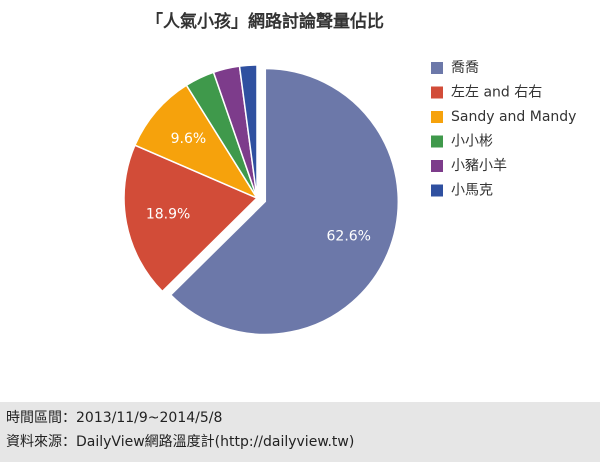 The height and width of the screenshot is (462, 600). I want to click on legend-label: 左左 and 右右, so click(496, 93).